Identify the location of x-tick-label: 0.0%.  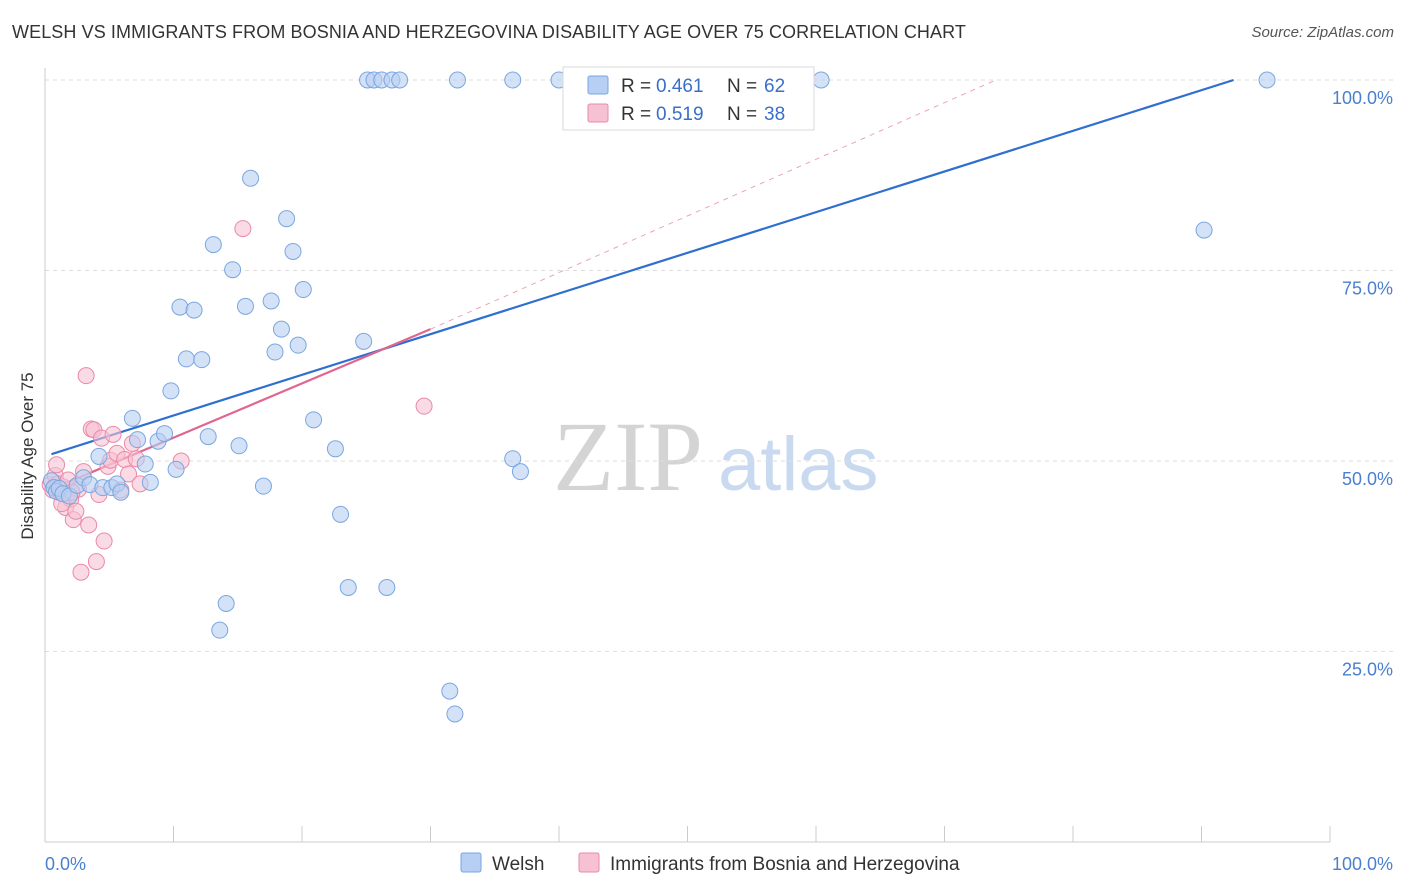
(65, 864).